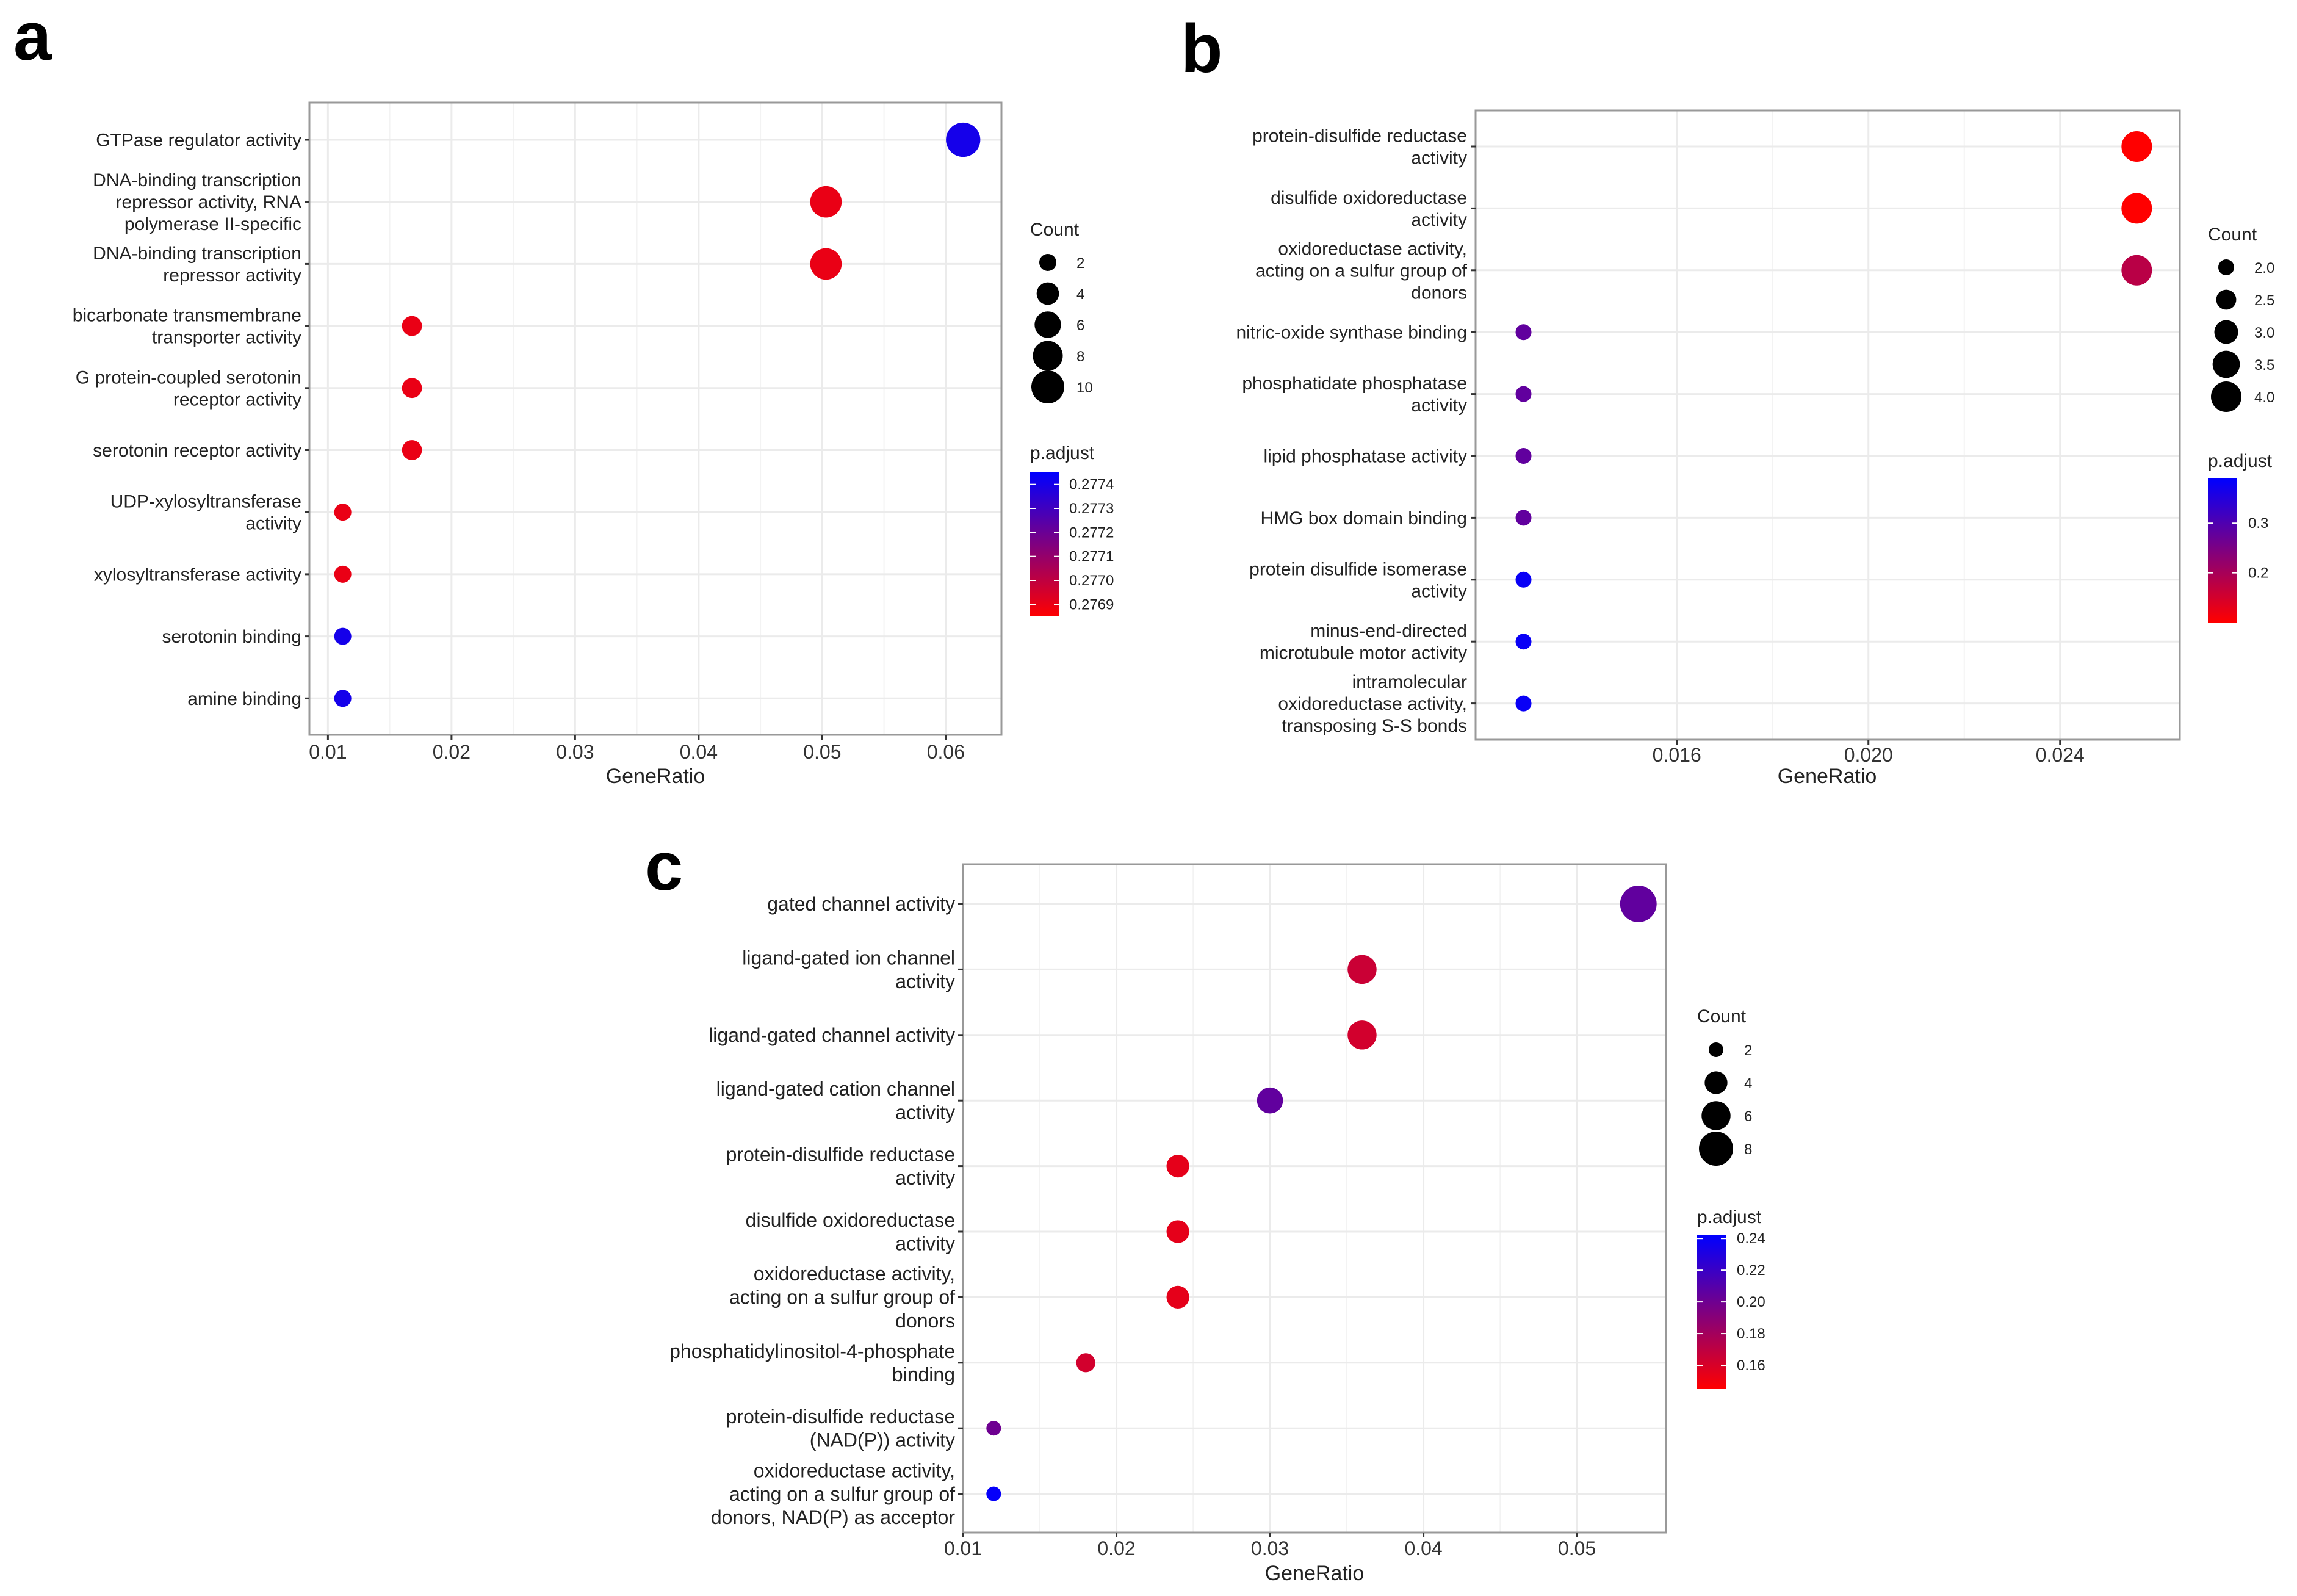 The image size is (2297, 1596). Describe the element at coordinates (1270, 1548) in the screenshot. I see `x-tick-label: 0.03` at that location.